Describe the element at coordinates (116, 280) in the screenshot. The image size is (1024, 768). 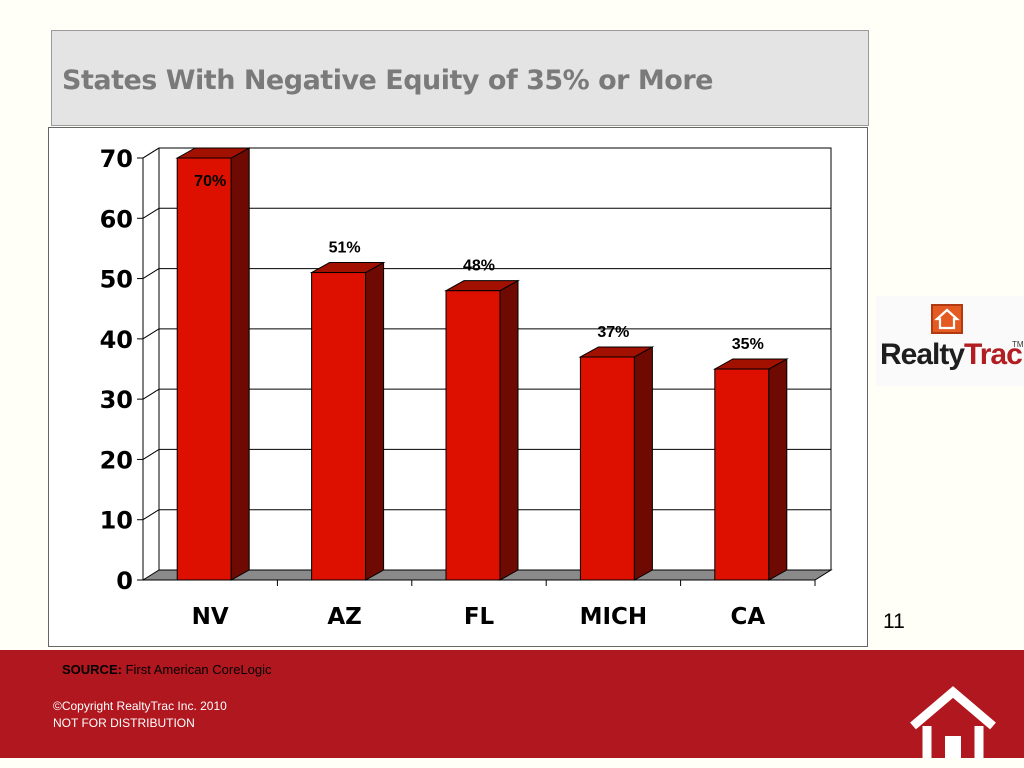
I see `y-tick-label: 50` at that location.